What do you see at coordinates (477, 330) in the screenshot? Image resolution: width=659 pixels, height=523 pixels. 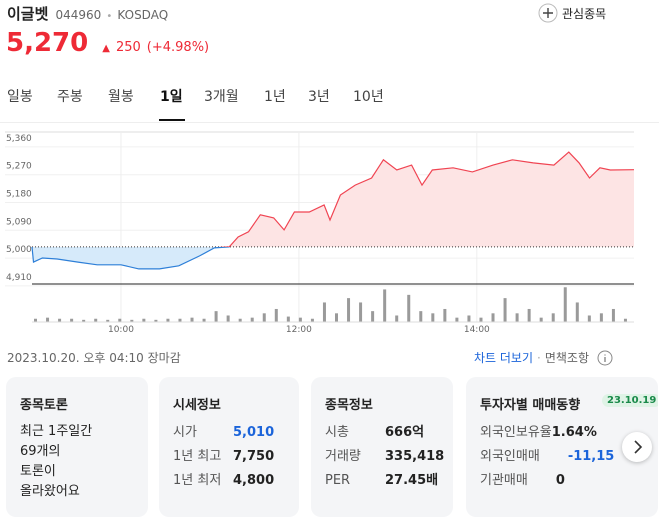 I see `x-tick-label: 14:00` at bounding box center [477, 330].